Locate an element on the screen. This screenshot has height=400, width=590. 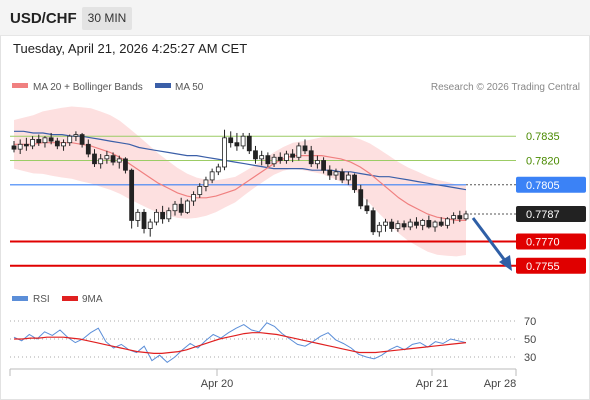
resistance-label: 0.7835 is located at coordinates (543, 137).